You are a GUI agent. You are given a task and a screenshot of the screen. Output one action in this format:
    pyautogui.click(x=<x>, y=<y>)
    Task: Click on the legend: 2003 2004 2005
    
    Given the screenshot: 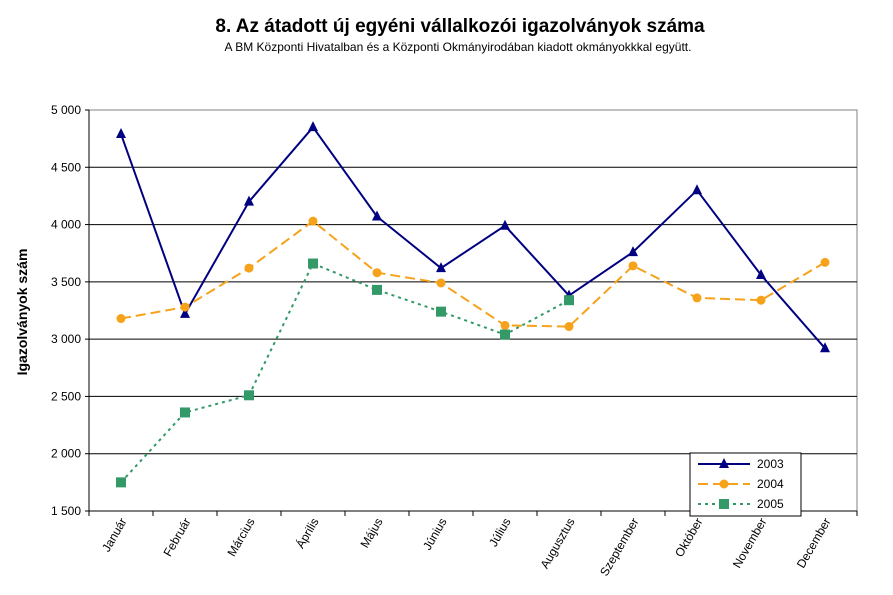 What is the action you would take?
    pyautogui.click(x=745, y=484)
    